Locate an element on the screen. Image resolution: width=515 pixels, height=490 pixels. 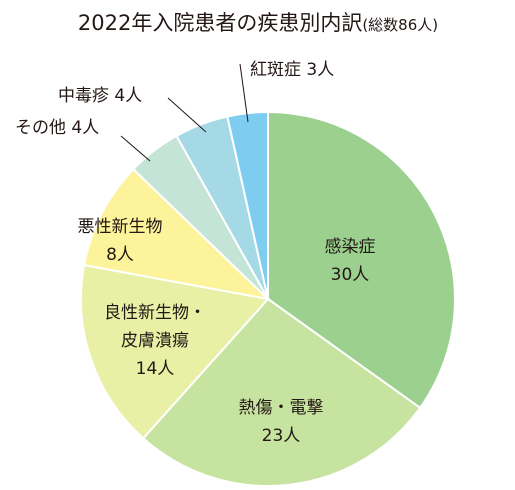
chart-title: 2022年入院患者の疾患別内訳(総数86人) is located at coordinates (258, 23).